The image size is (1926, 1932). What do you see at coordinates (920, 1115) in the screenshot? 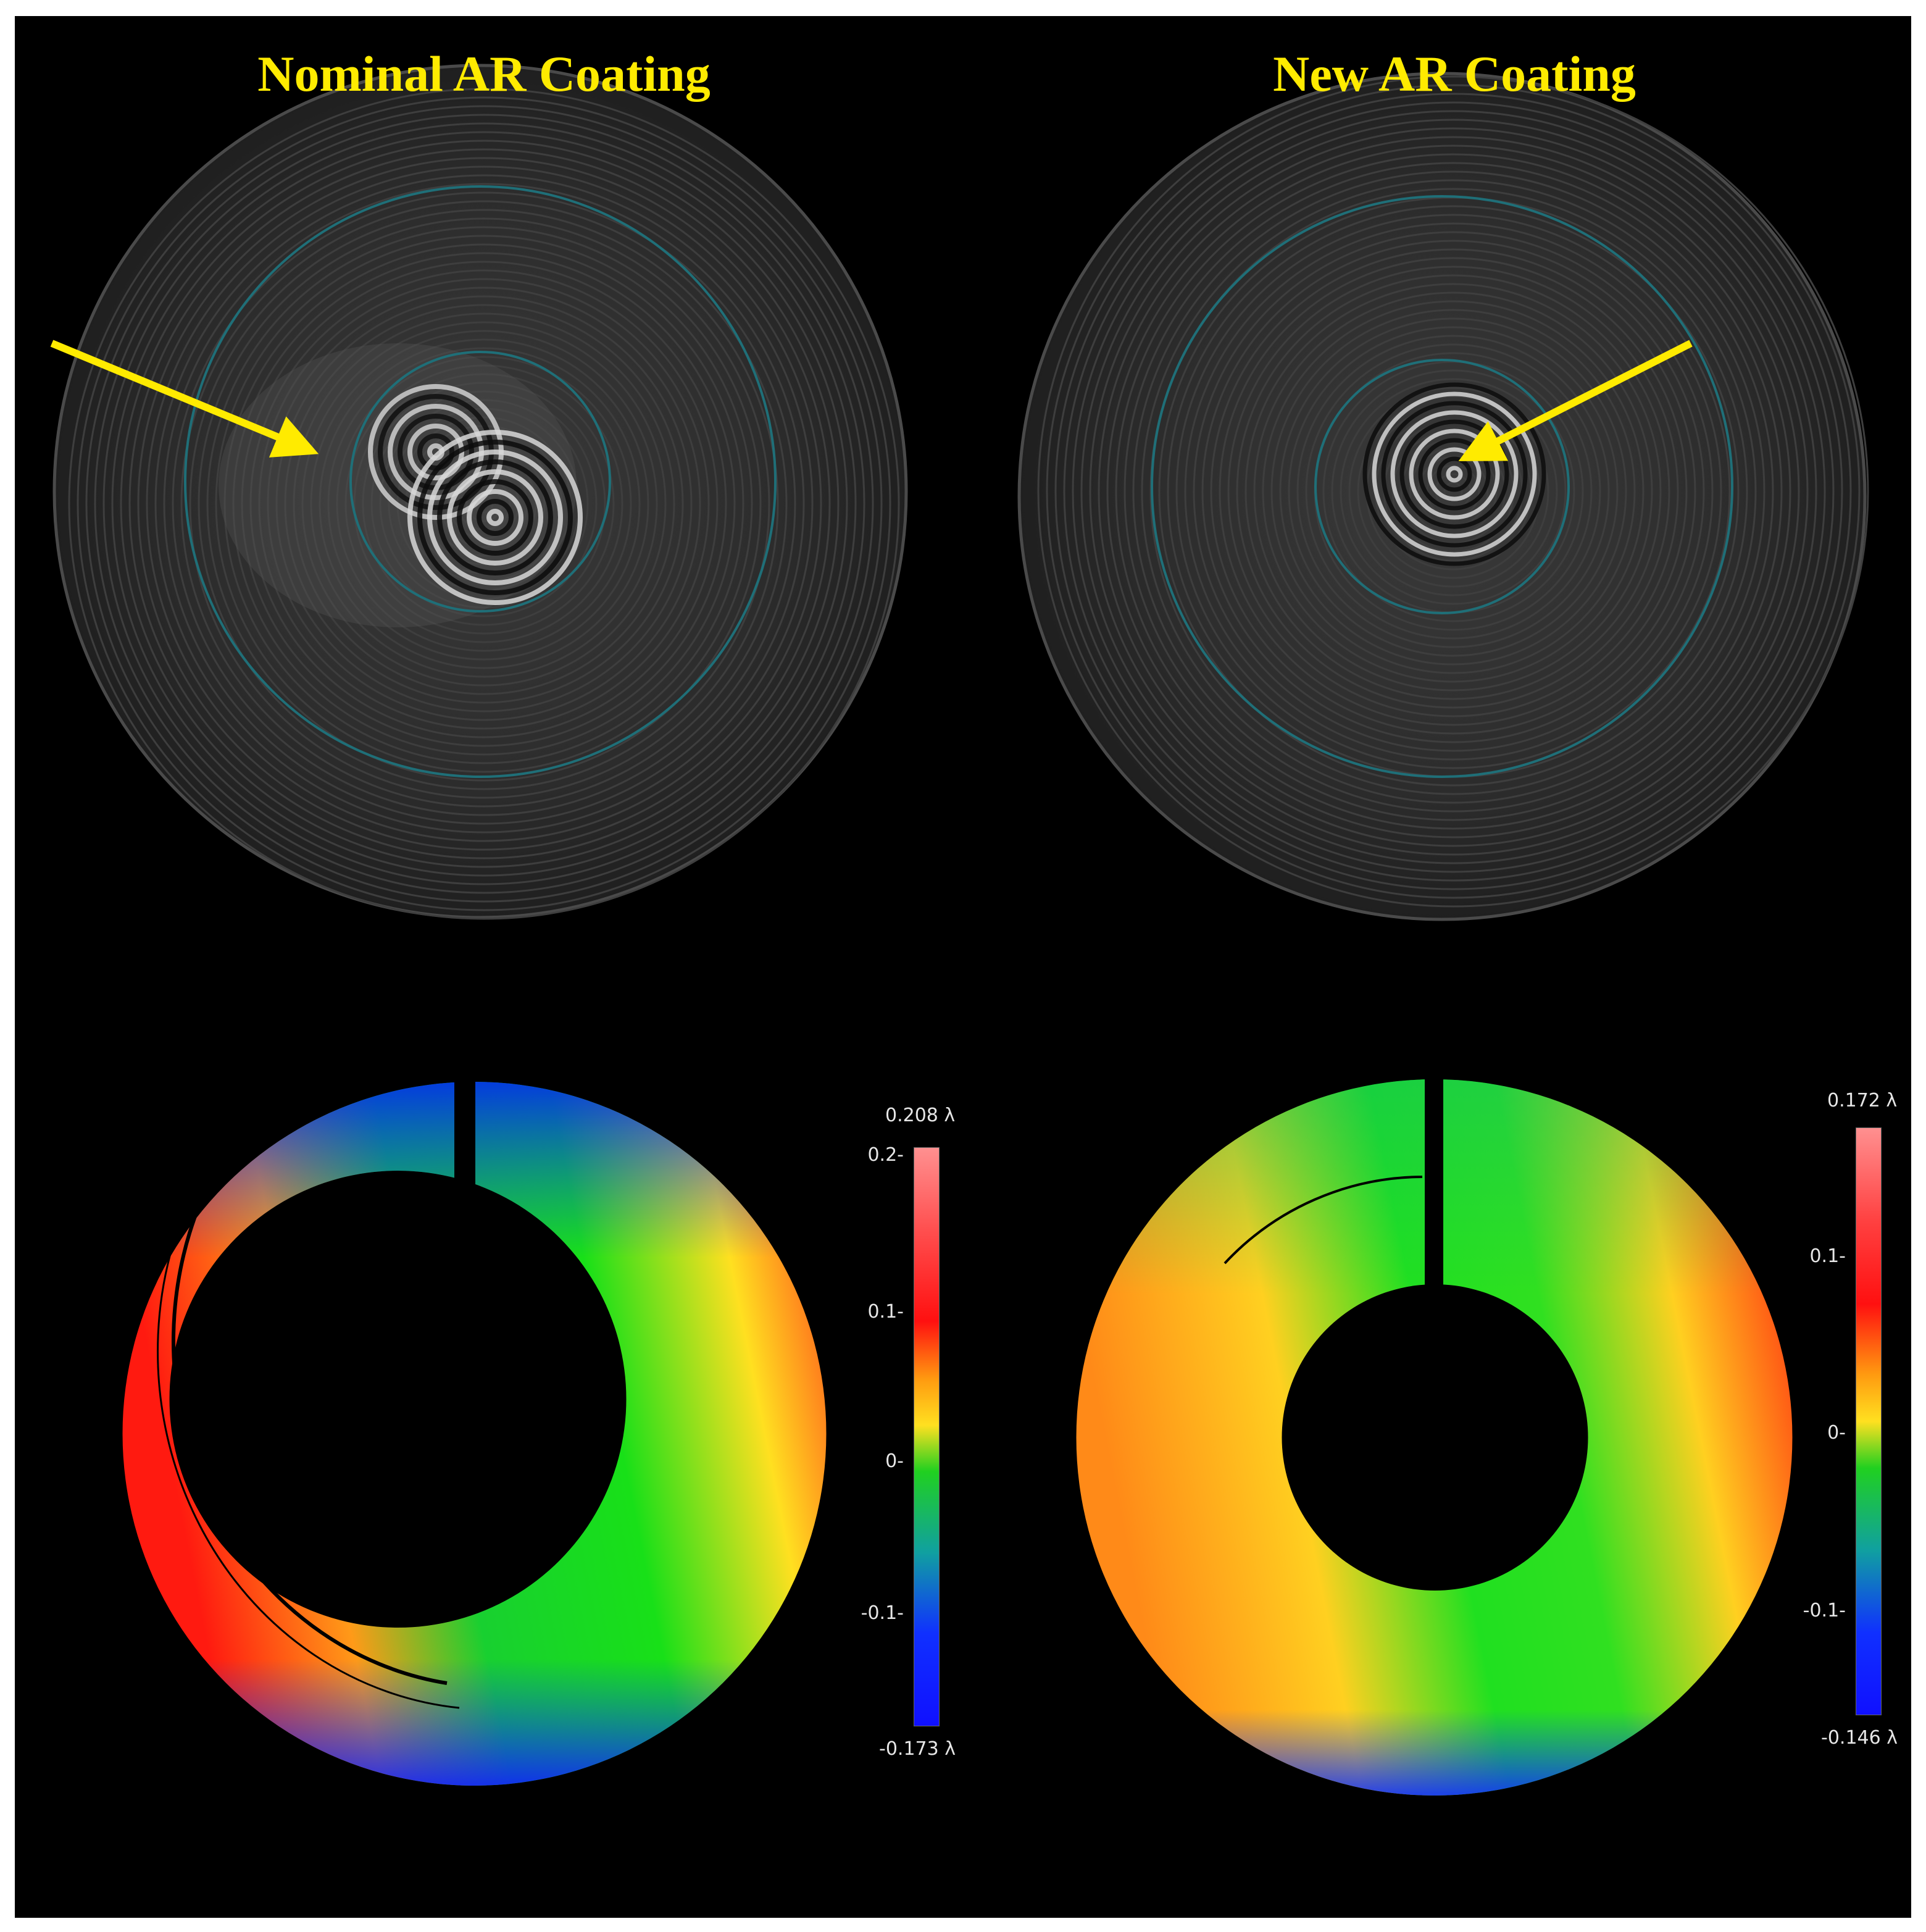
I see `colorbar-nominal-max: 0.208 λ` at bounding box center [920, 1115].